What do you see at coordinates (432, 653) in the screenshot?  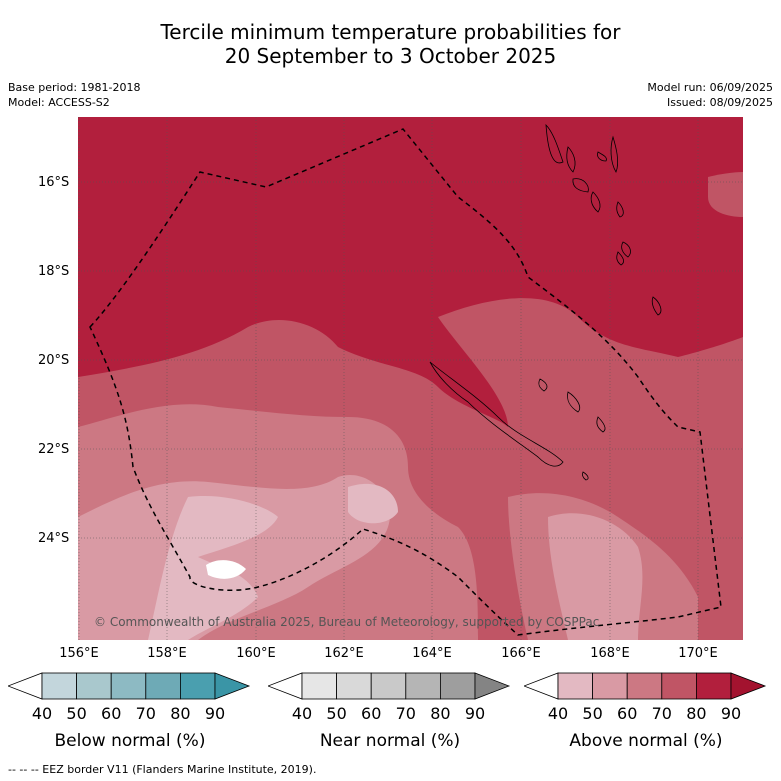 I see `lon-label-164e: 164°E` at bounding box center [432, 653].